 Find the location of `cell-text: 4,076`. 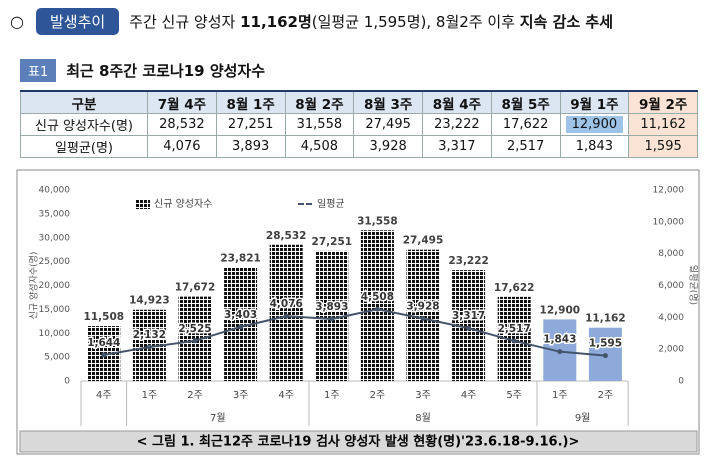

cell-text: 4,076 is located at coordinates (182, 146).